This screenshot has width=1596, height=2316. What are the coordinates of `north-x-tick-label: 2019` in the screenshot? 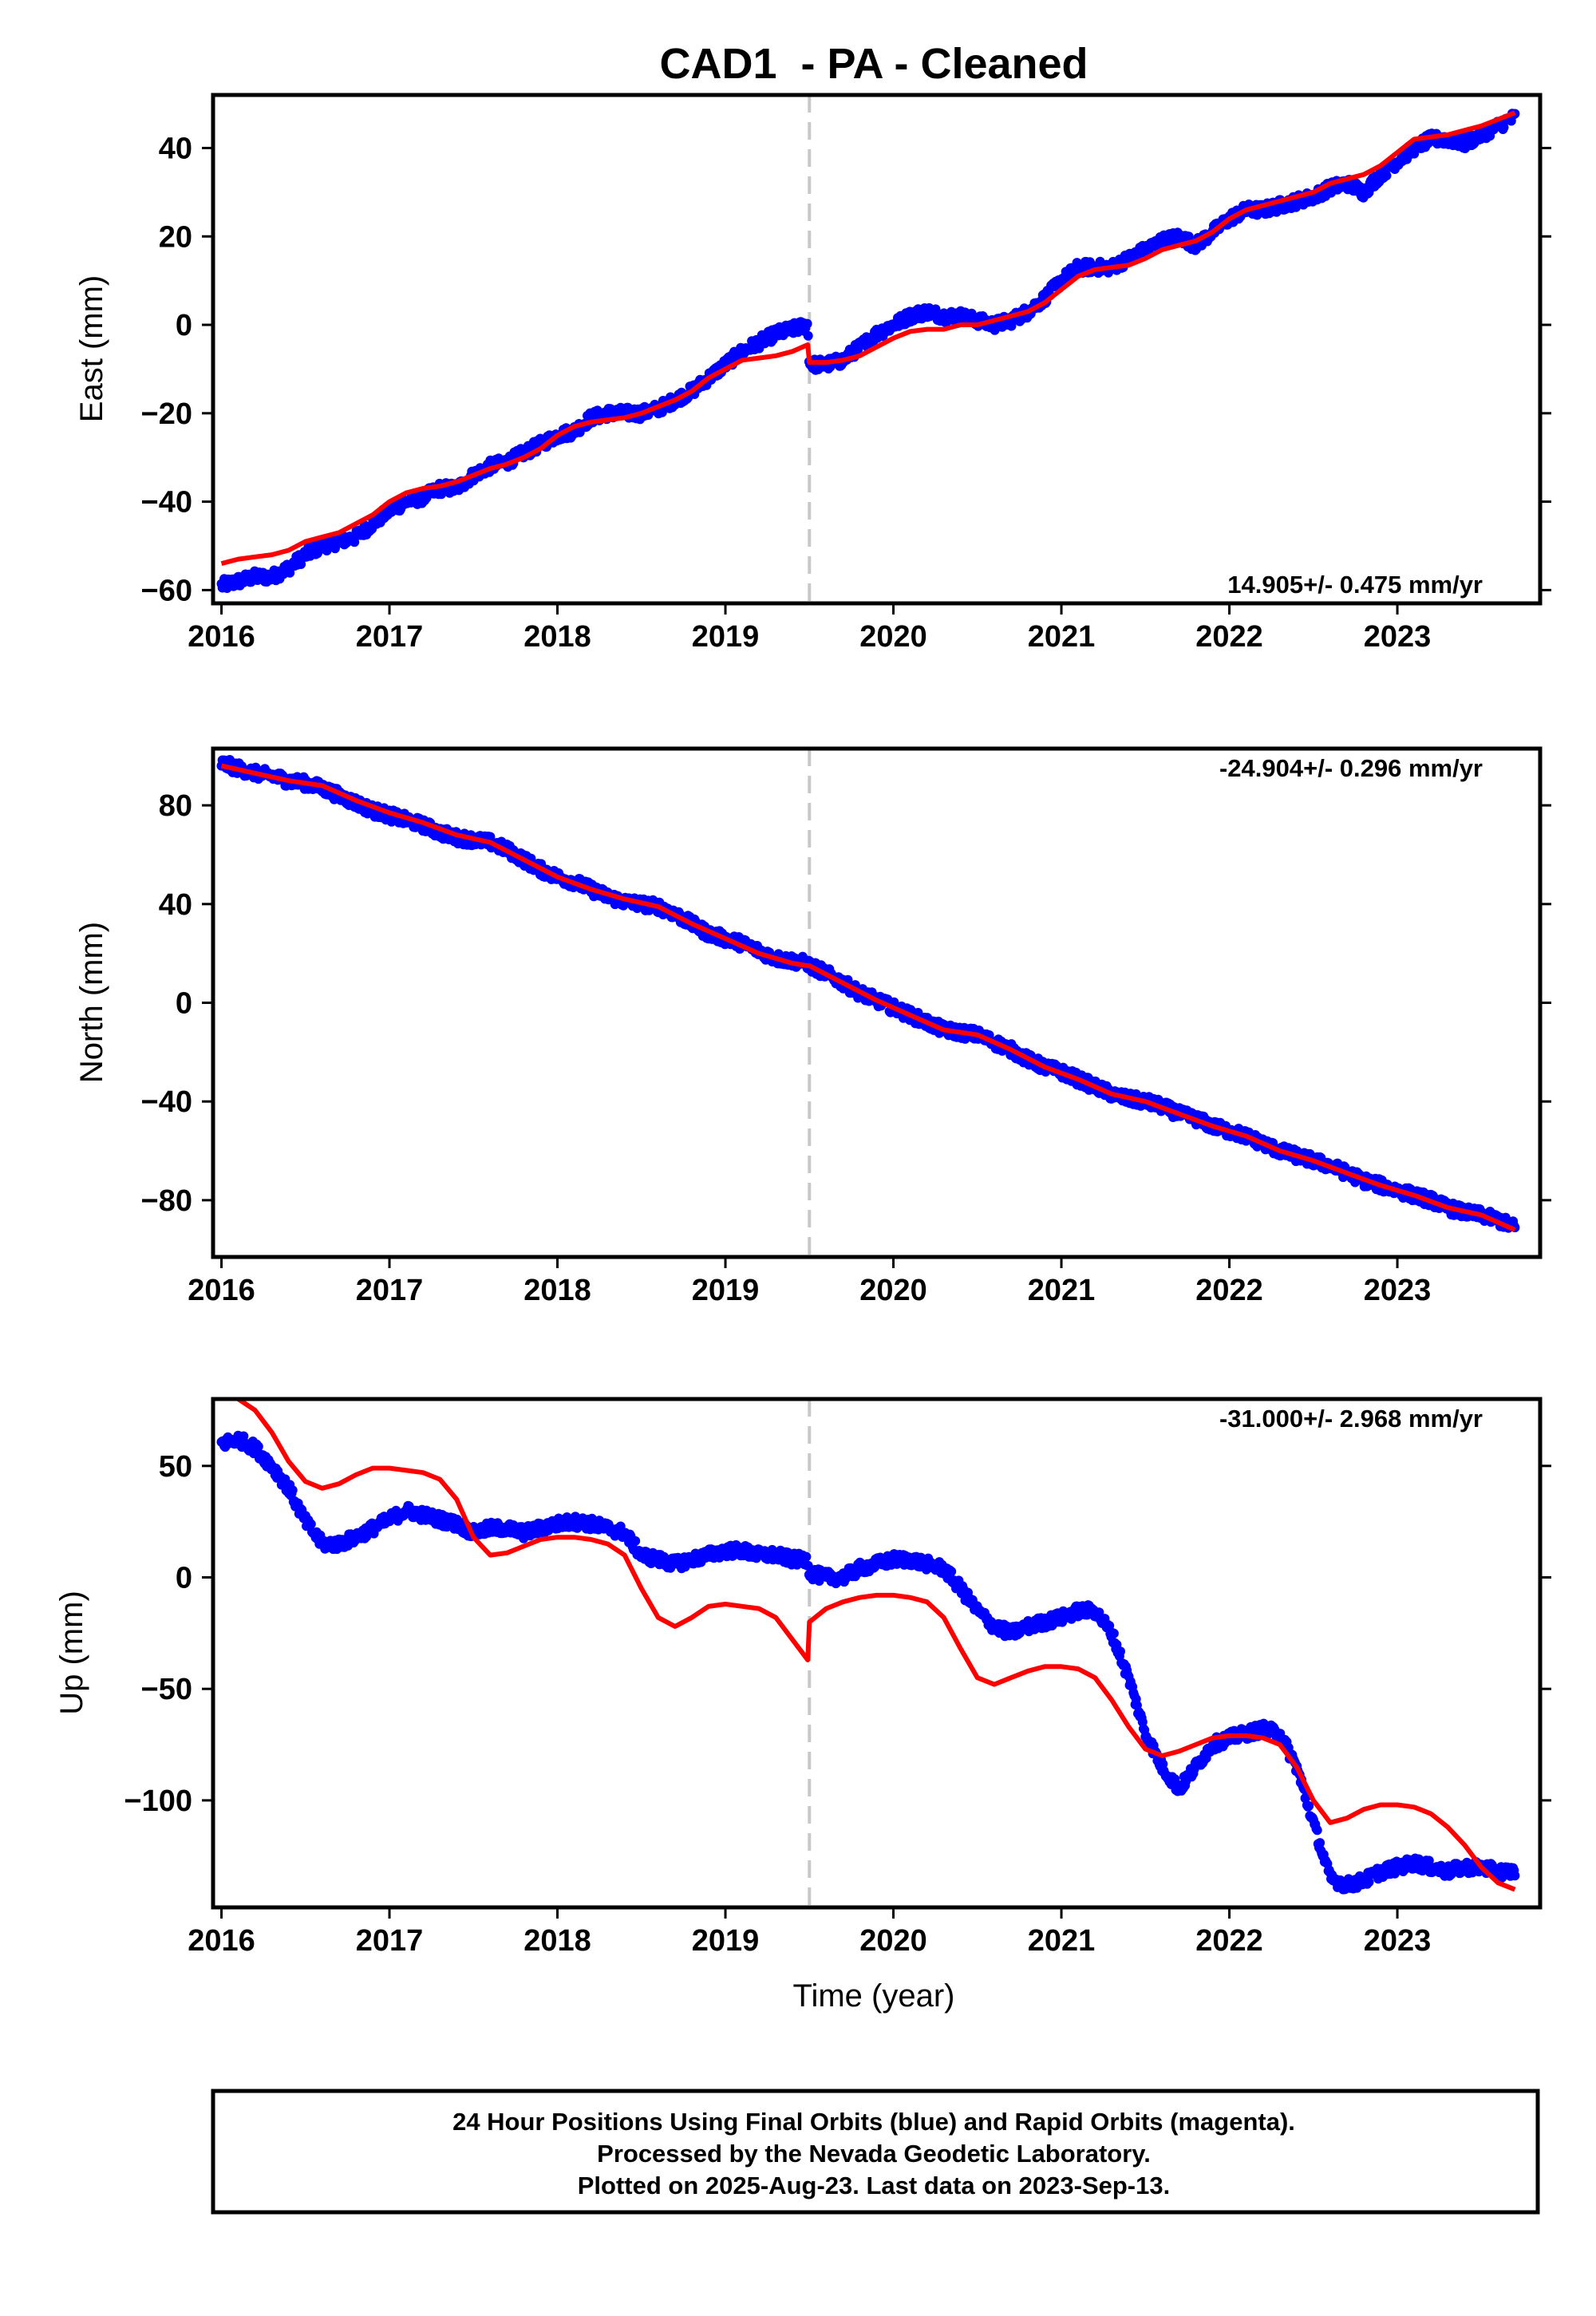 It's located at (726, 1290).